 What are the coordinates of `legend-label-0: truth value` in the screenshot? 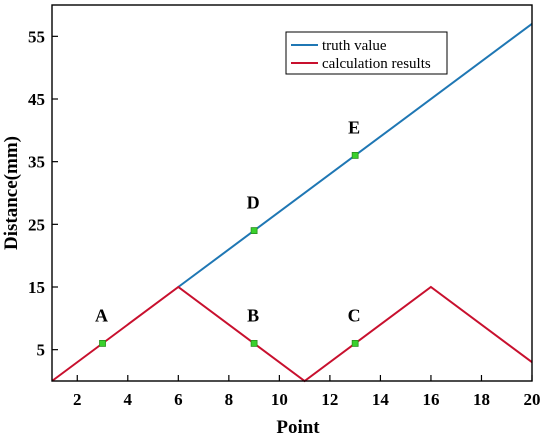 It's located at (354, 46).